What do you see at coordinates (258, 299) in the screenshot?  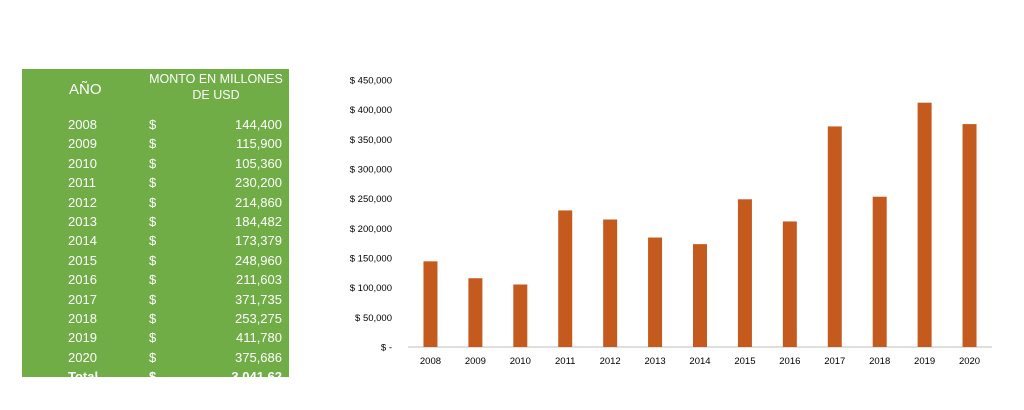 I see `row-value: 371,735` at bounding box center [258, 299].